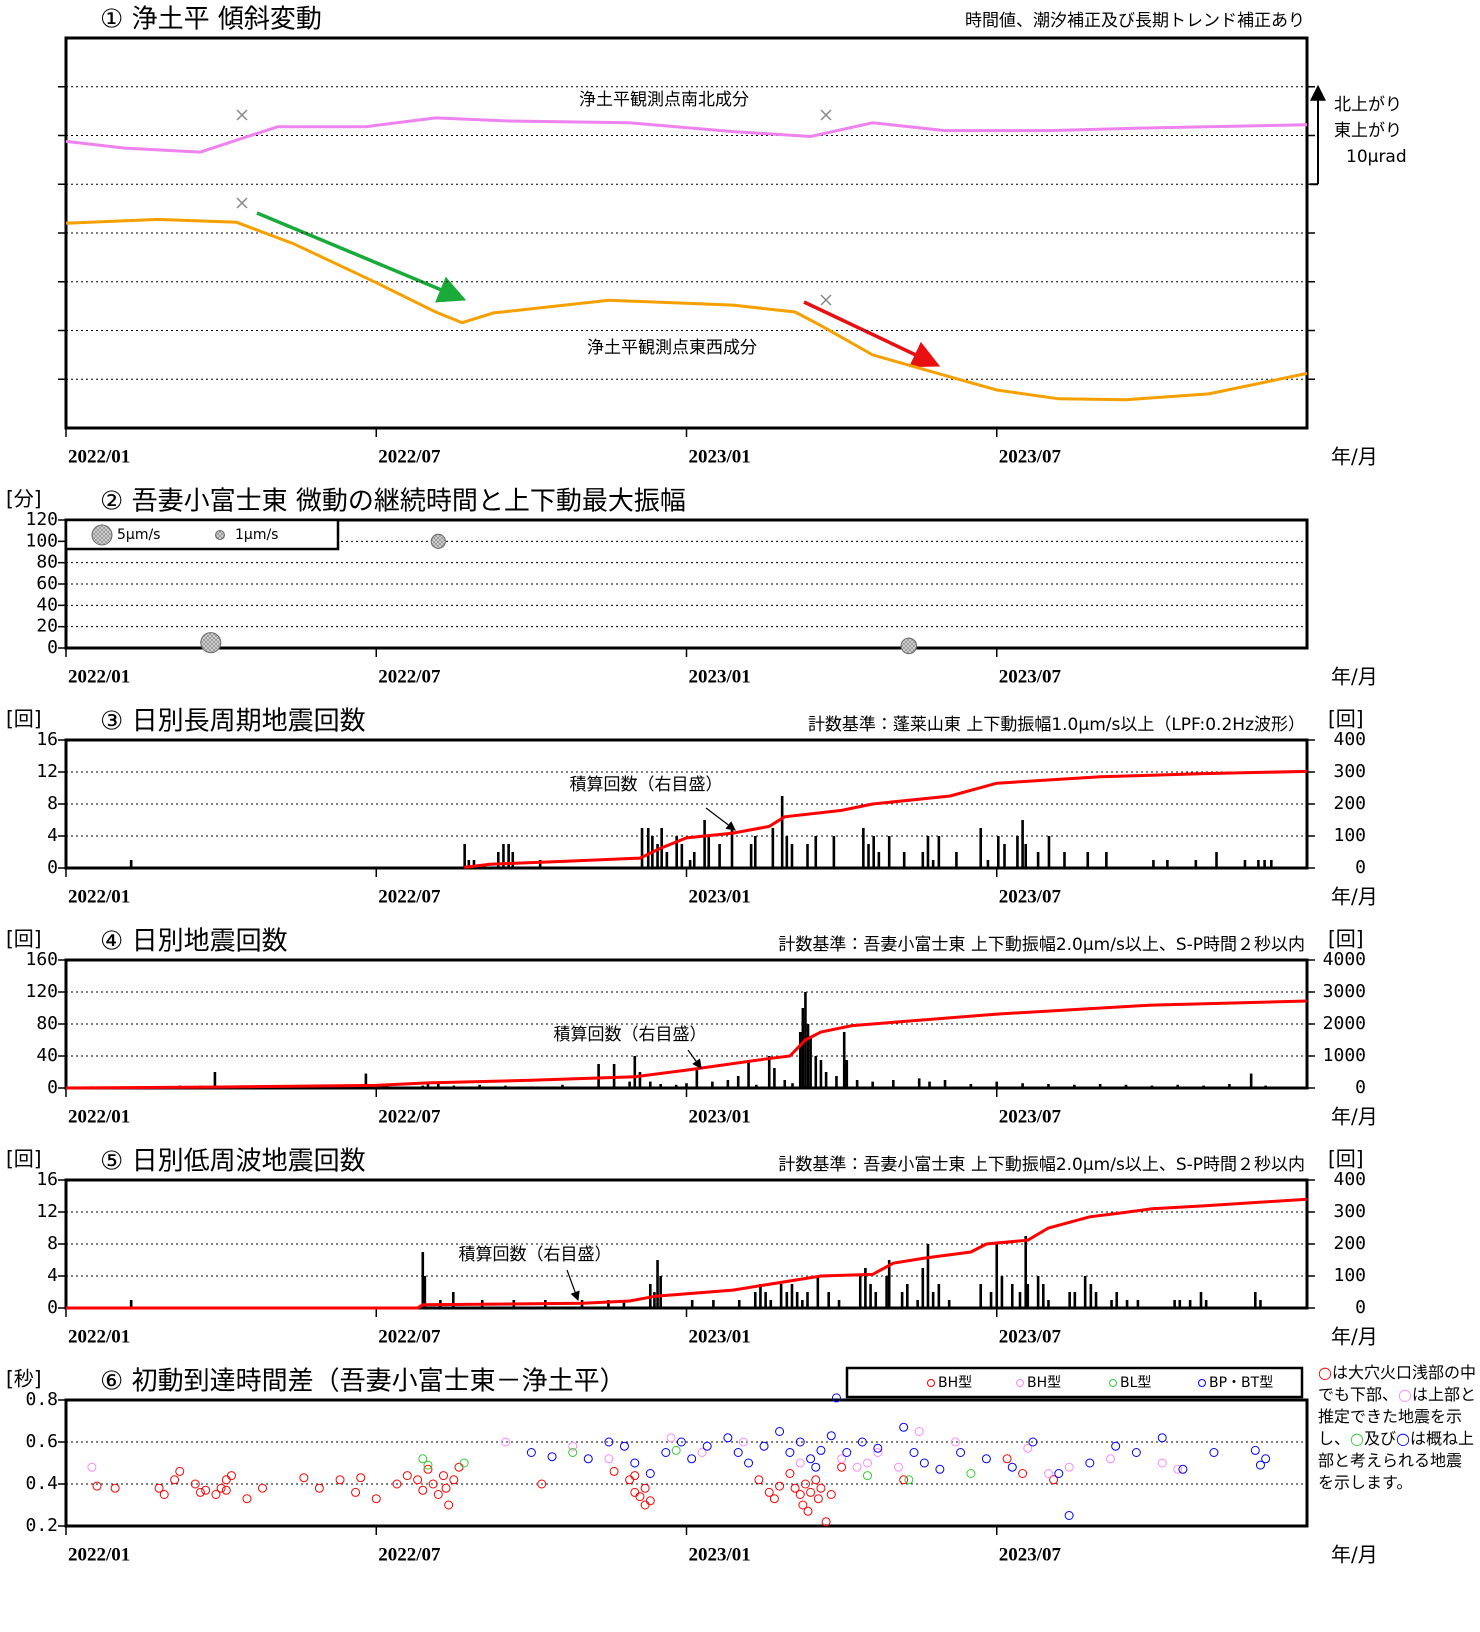 The image size is (1480, 1632). I want to click on y2-tick-label: 1000, so click(1344, 1055).